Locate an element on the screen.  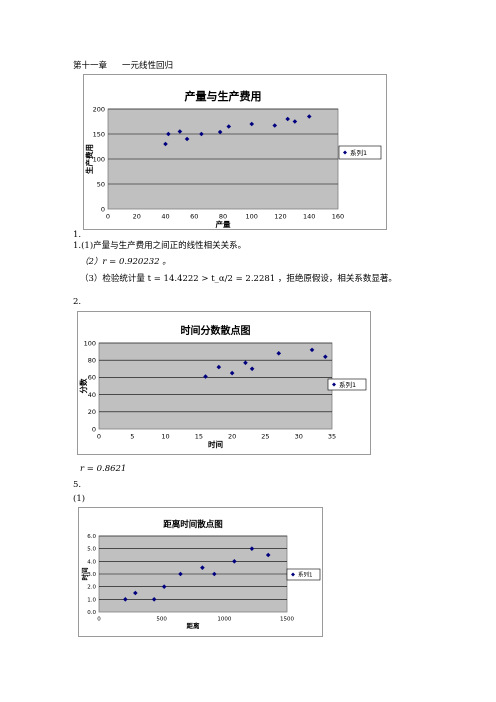
y-tick-label: 40 is located at coordinates (92, 395).